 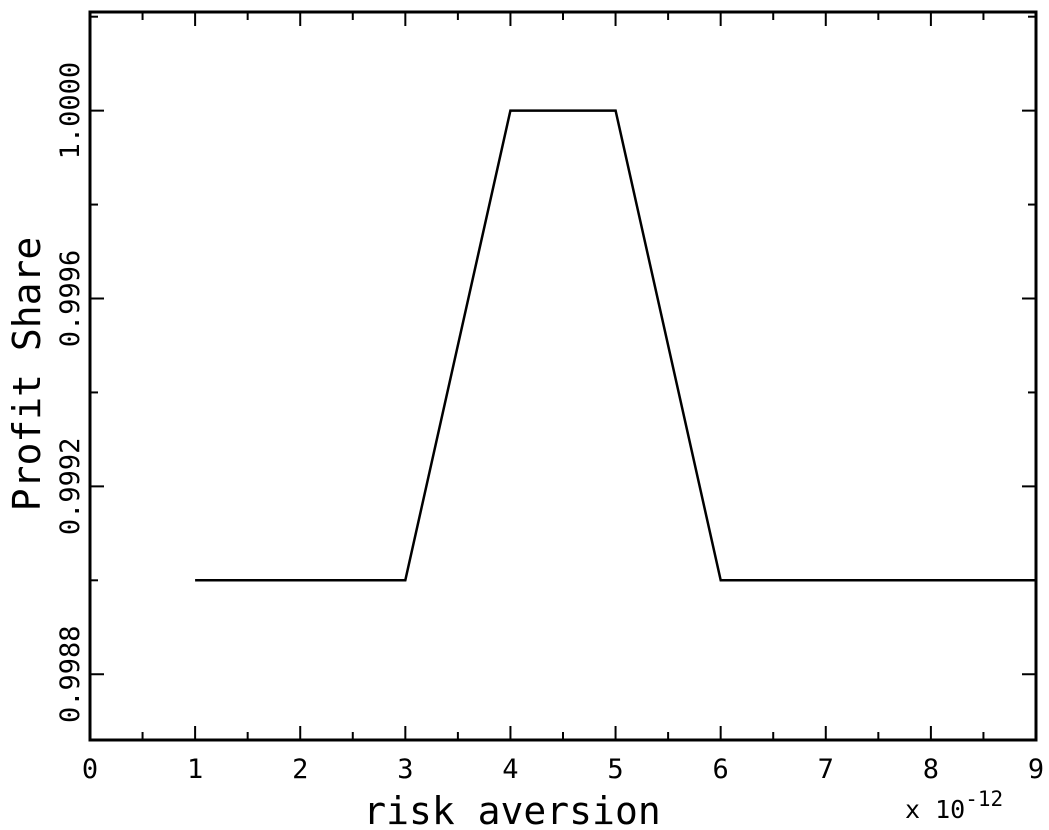 I want to click on x-tick-label: 6, so click(x=721, y=769).